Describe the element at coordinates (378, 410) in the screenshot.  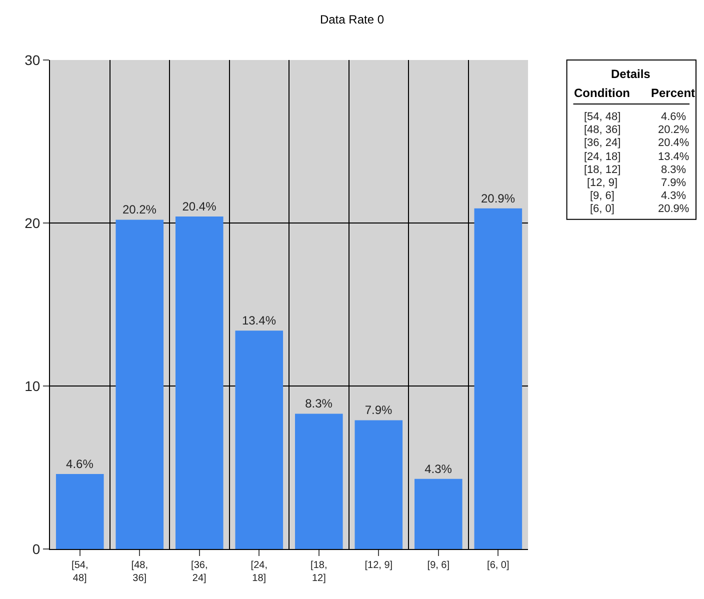
I see `data-label: 7.9%` at that location.